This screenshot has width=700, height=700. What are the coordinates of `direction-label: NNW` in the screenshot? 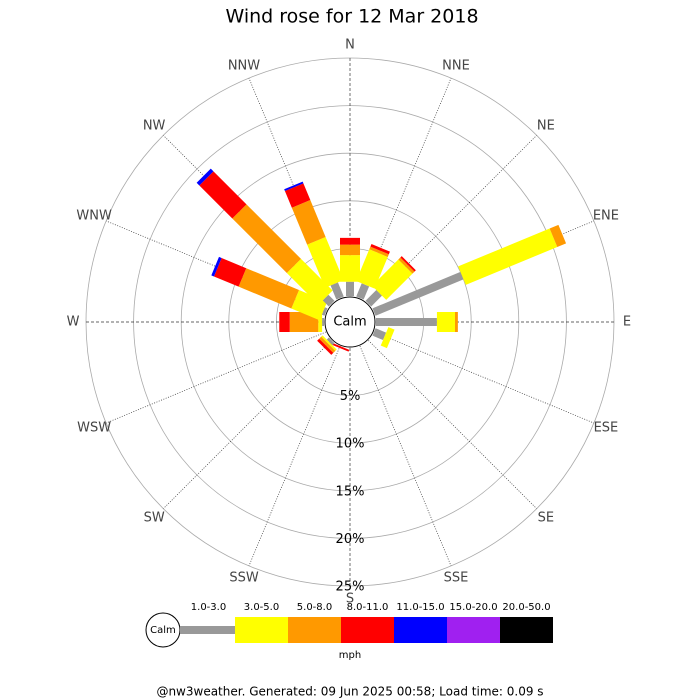 It's located at (244, 66).